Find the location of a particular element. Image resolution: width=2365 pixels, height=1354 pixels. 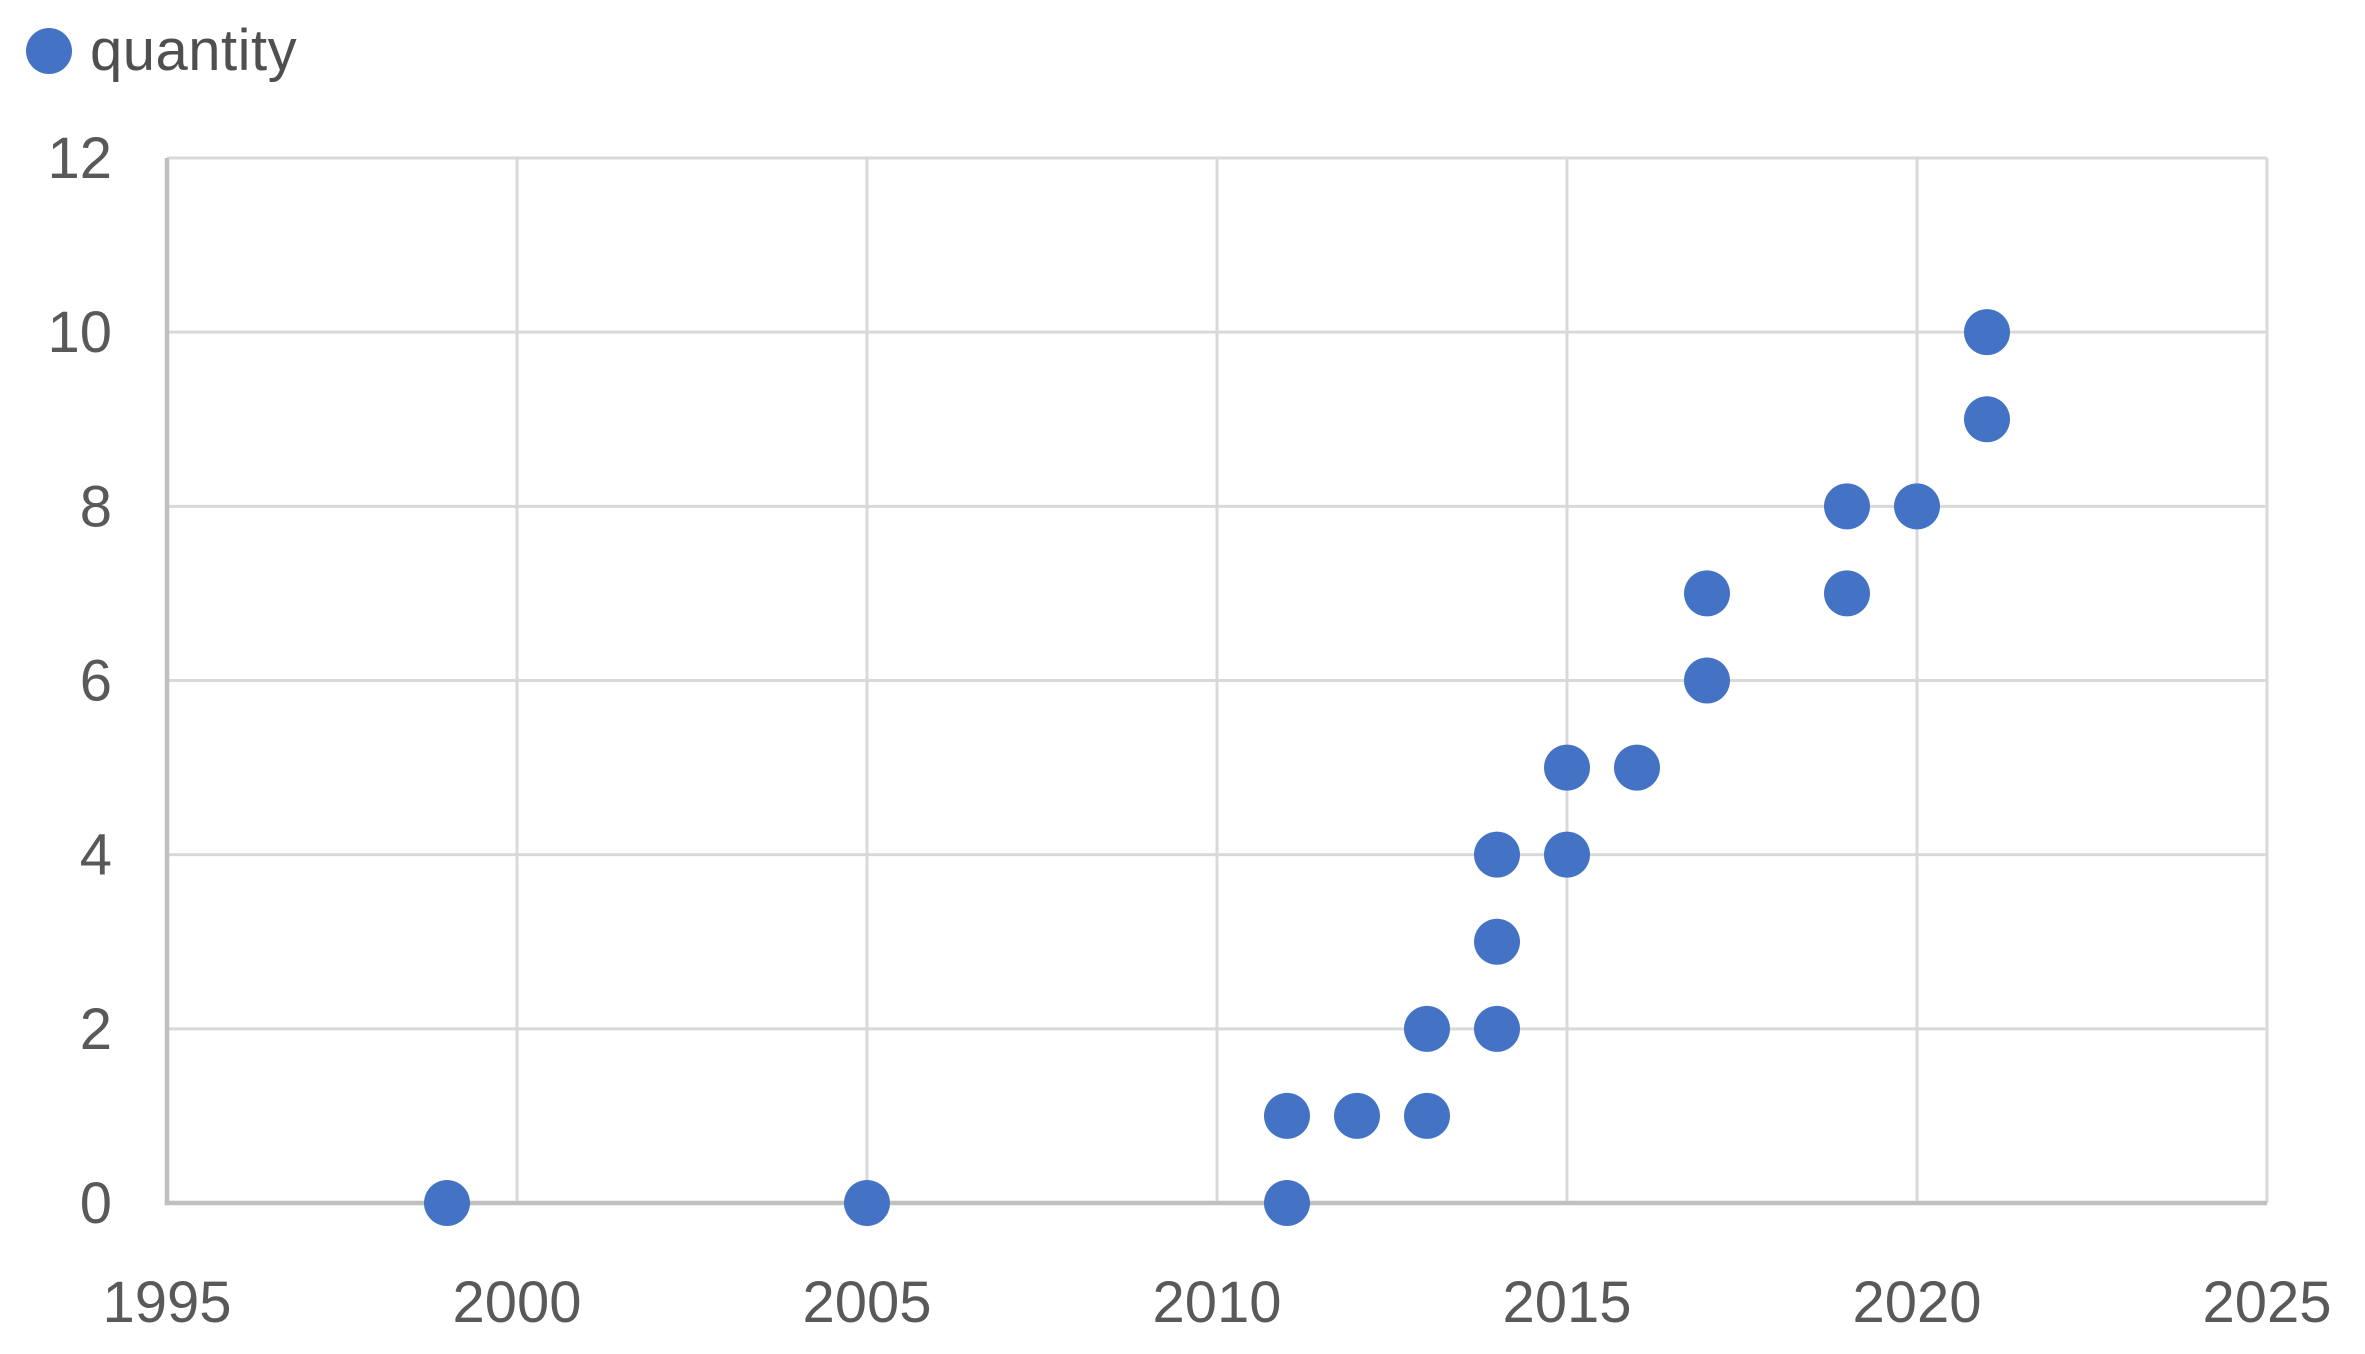

x-tick-label: 2010 is located at coordinates (1216, 1302).